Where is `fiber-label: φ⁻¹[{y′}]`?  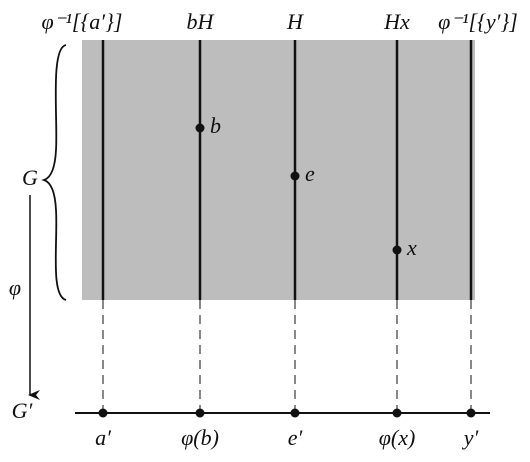 fiber-label: φ⁻¹[{y′}] is located at coordinates (478, 21).